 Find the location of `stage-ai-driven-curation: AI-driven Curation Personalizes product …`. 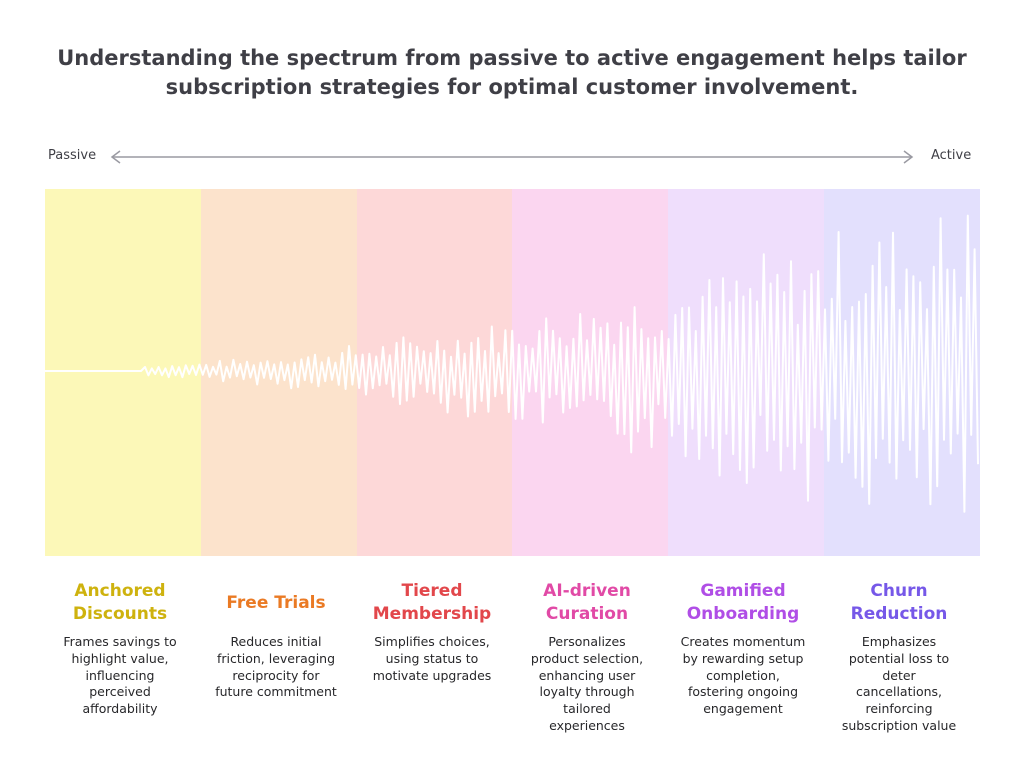

stage-ai-driven-curation: AI-driven Curation Personalizes product … is located at coordinates (587, 657).